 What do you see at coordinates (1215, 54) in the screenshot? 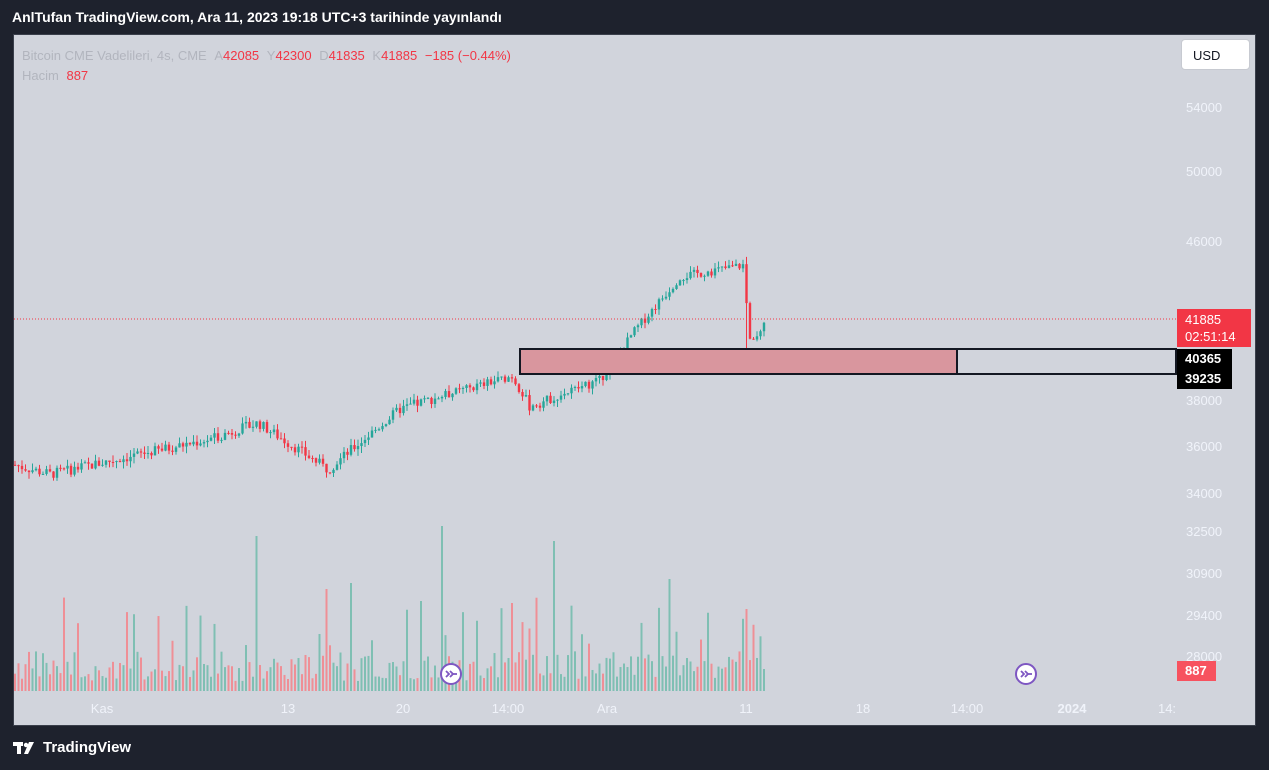
I see `currency-button: USD` at bounding box center [1215, 54].